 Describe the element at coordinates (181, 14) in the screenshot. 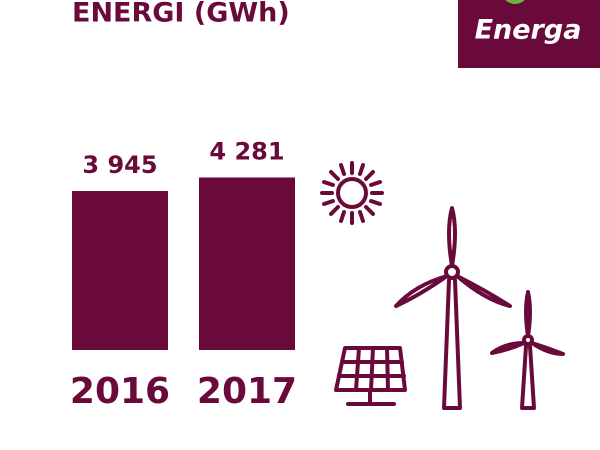

I see `chart-title: ENERGI (GWh)` at that location.